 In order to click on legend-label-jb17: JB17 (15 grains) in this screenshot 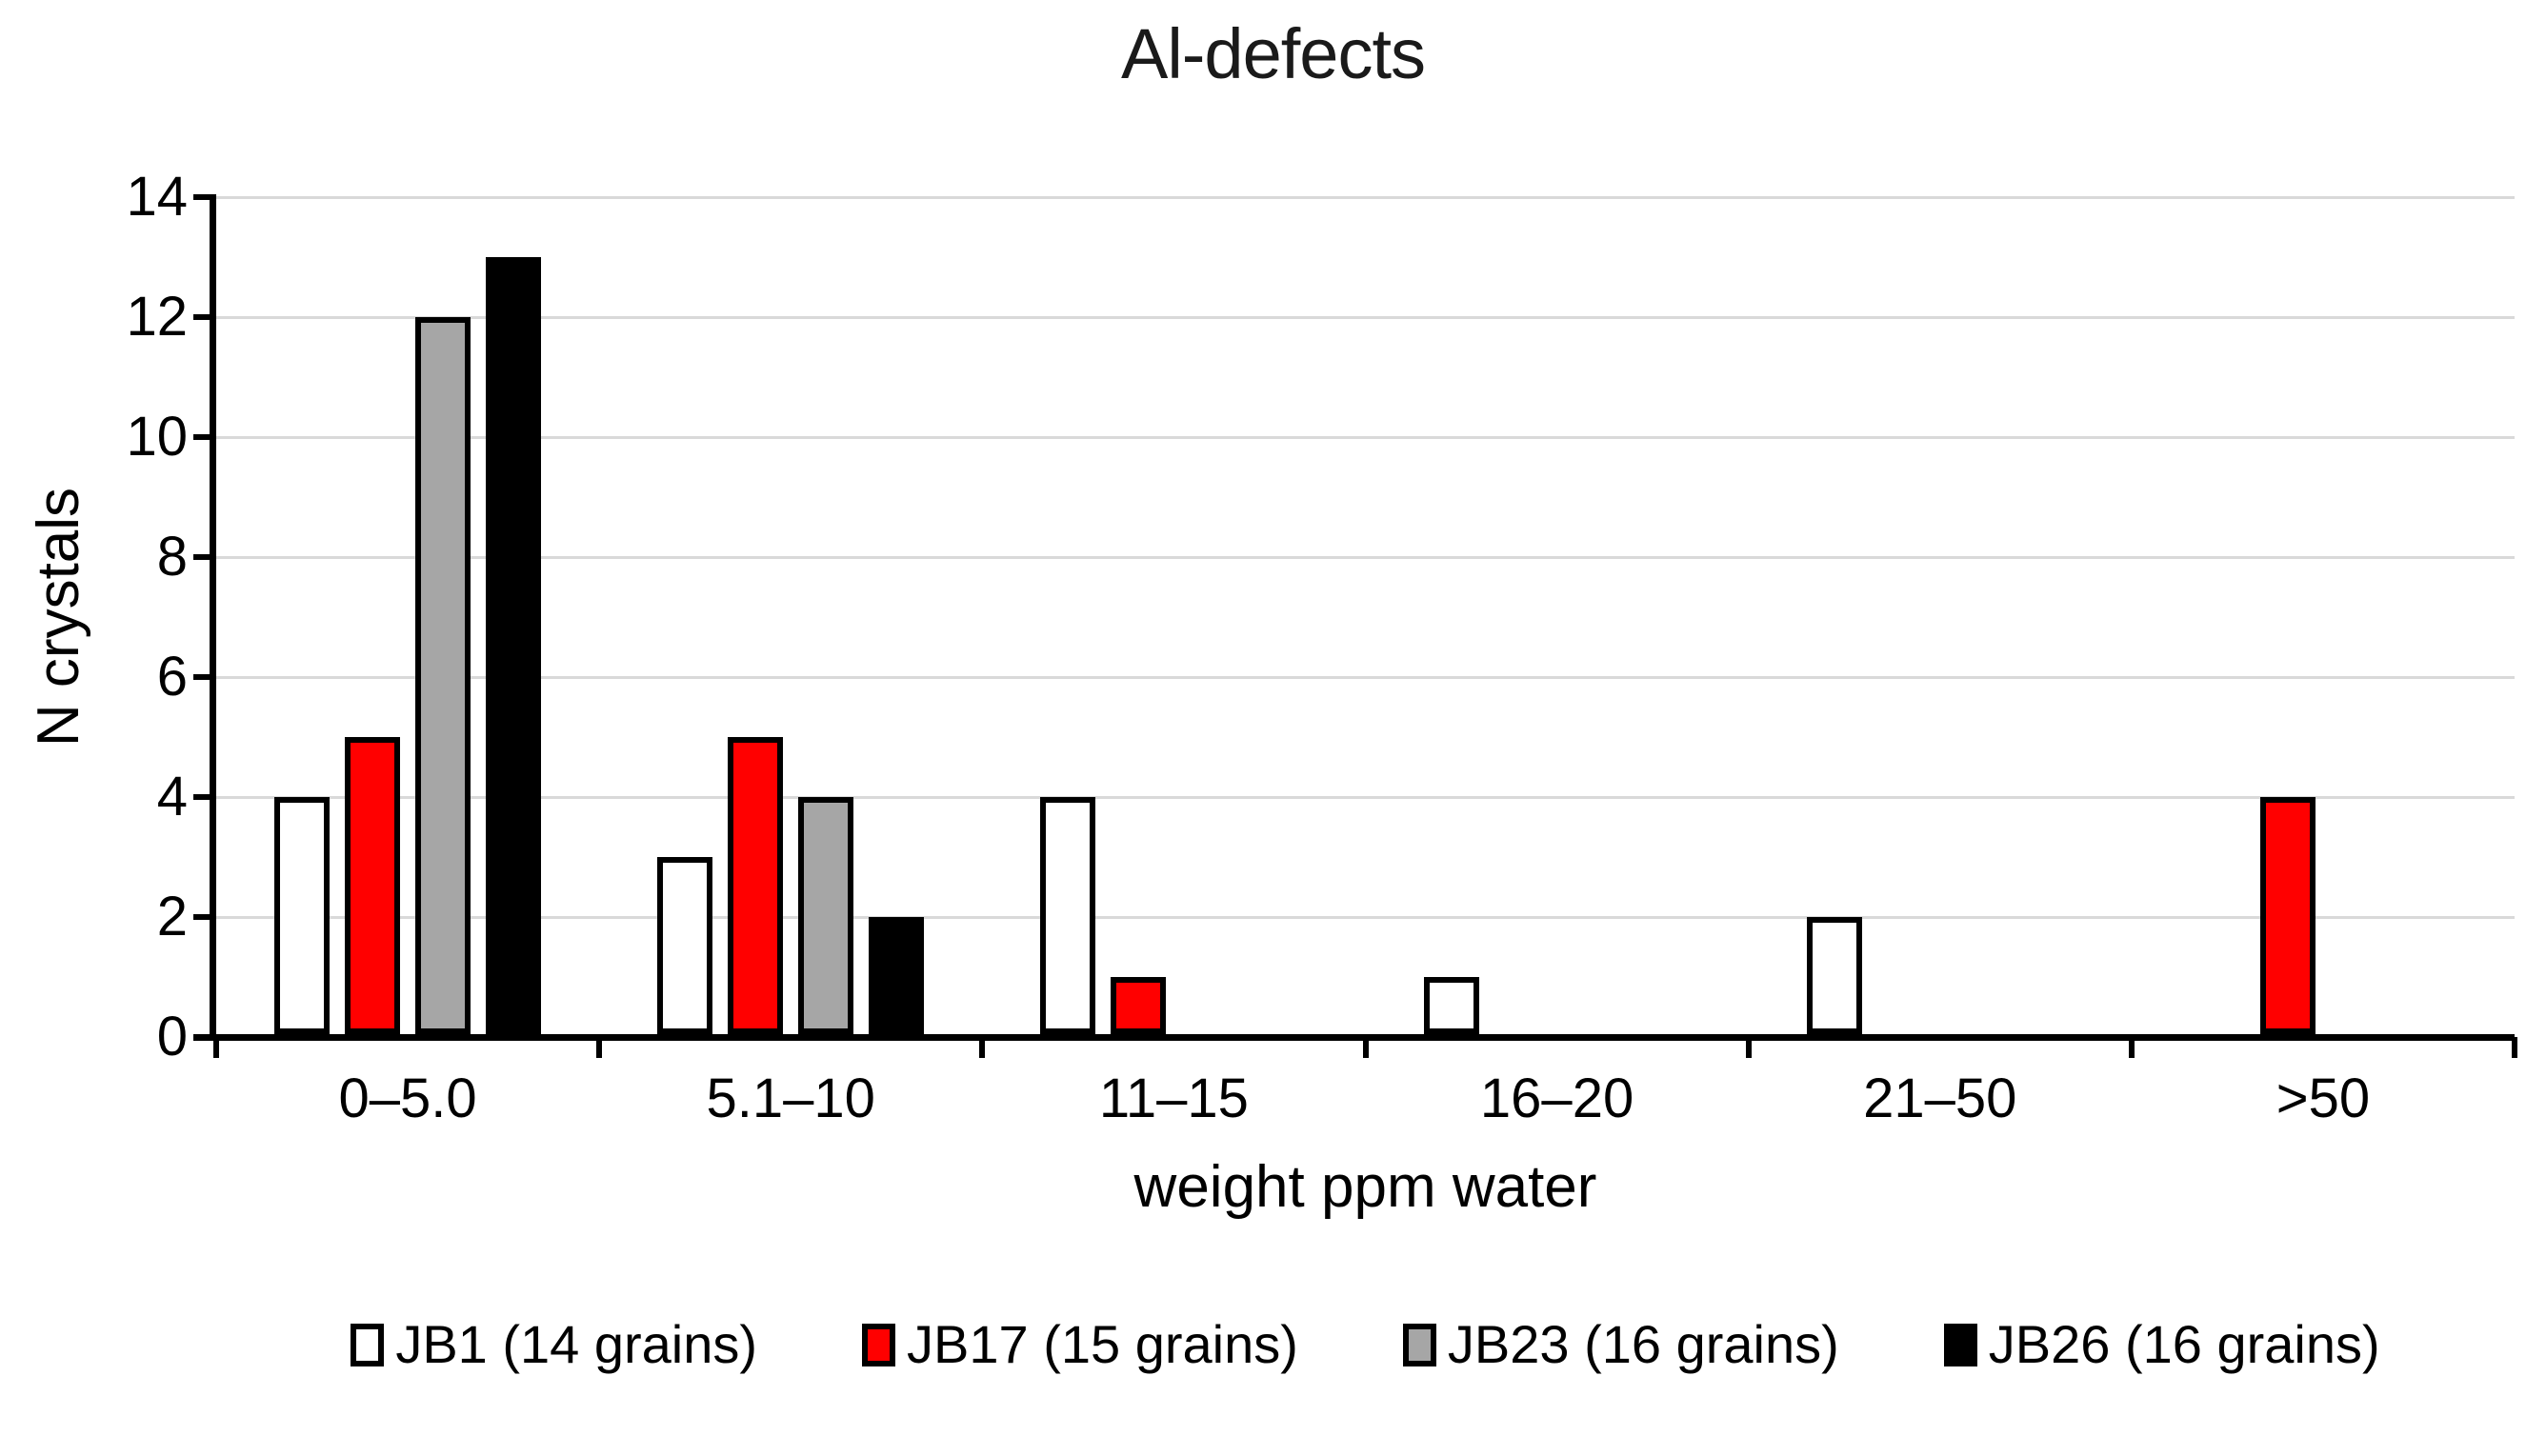, I will do `click(1102, 1344)`.